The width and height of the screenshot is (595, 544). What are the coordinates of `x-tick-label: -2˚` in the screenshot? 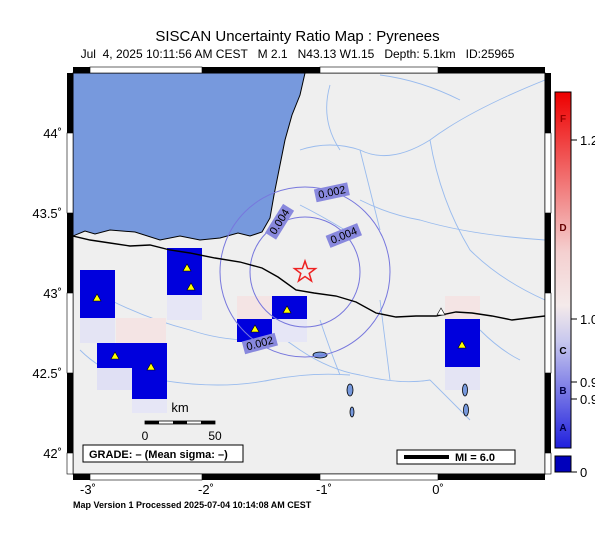 It's located at (206, 489).